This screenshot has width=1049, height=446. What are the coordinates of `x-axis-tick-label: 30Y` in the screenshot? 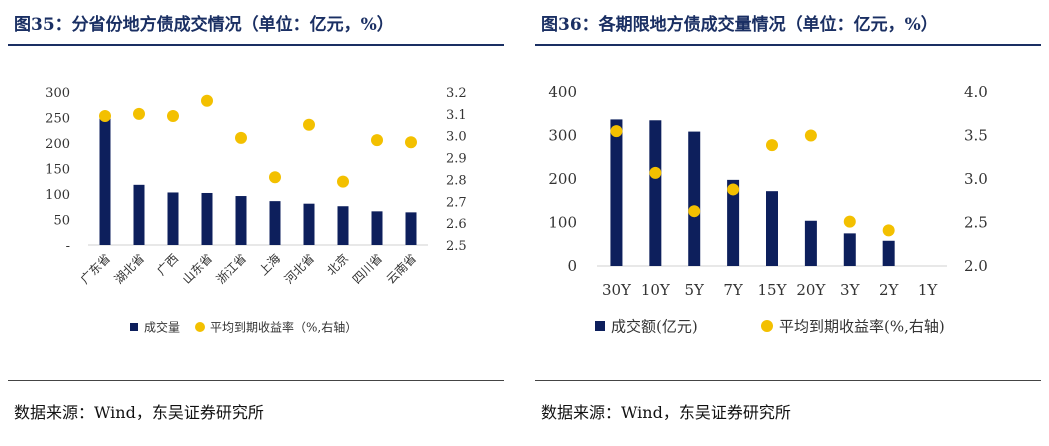 It's located at (617, 290).